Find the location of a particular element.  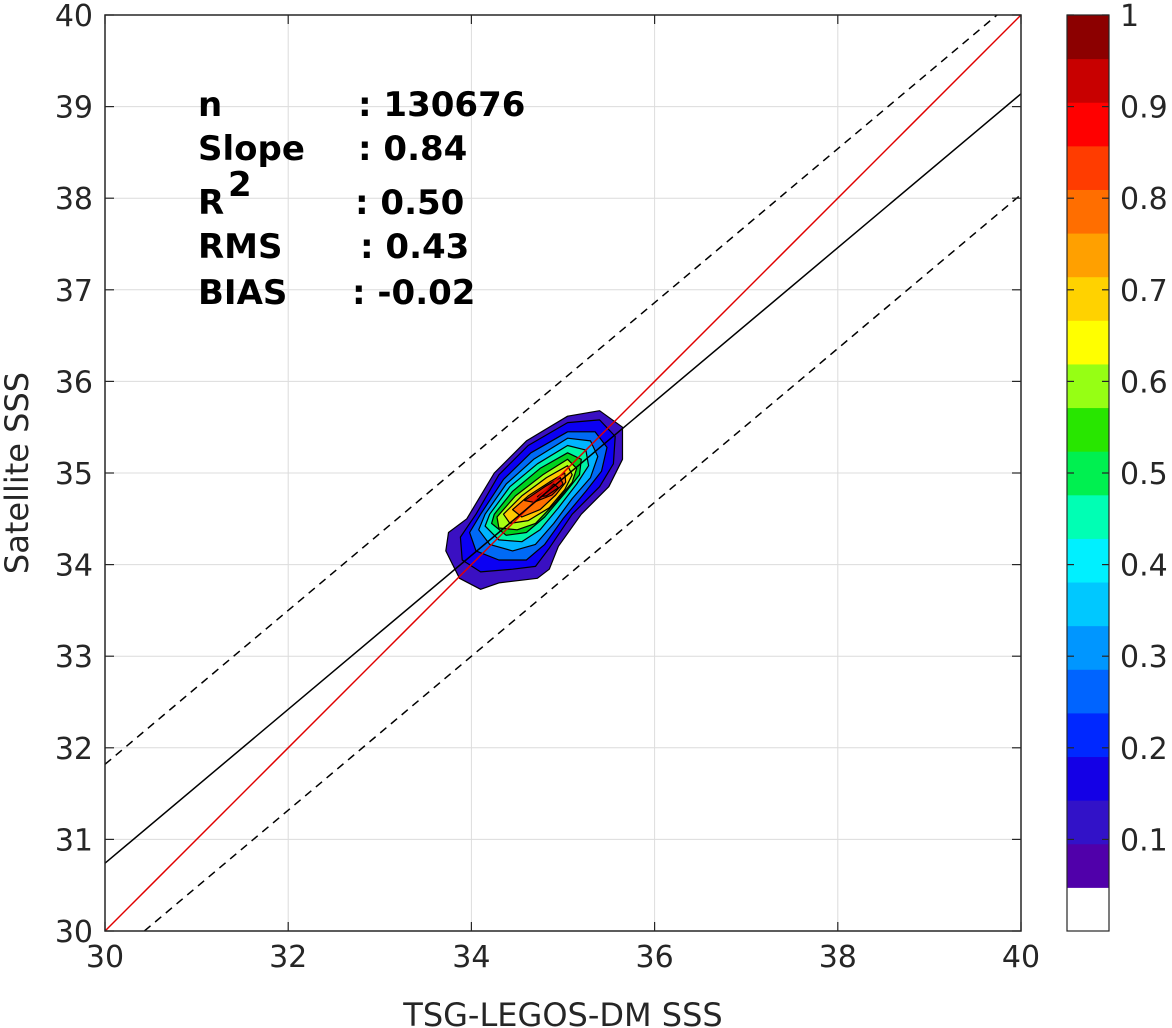

y-tick-label: 39 is located at coordinates (74, 108).